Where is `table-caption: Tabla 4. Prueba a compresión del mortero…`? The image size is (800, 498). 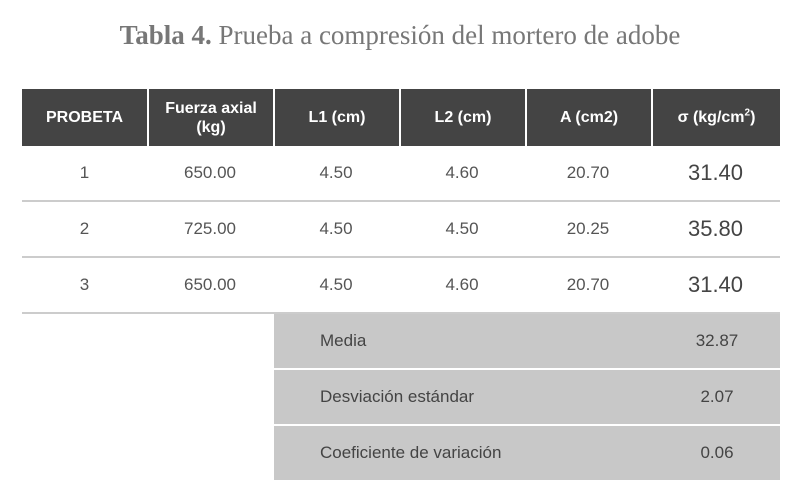 table-caption: Tabla 4. Prueba a compresión del mortero… is located at coordinates (400, 35).